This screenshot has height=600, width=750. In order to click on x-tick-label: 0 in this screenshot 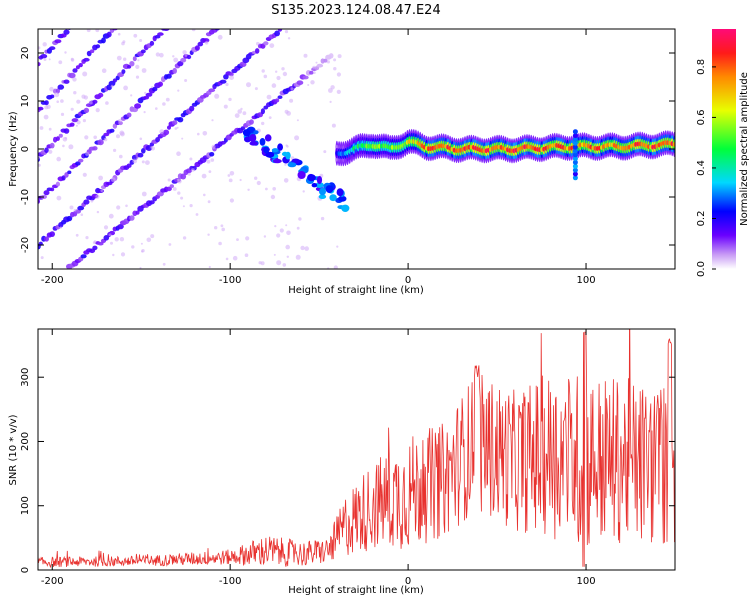, I will do `click(408, 280)`.